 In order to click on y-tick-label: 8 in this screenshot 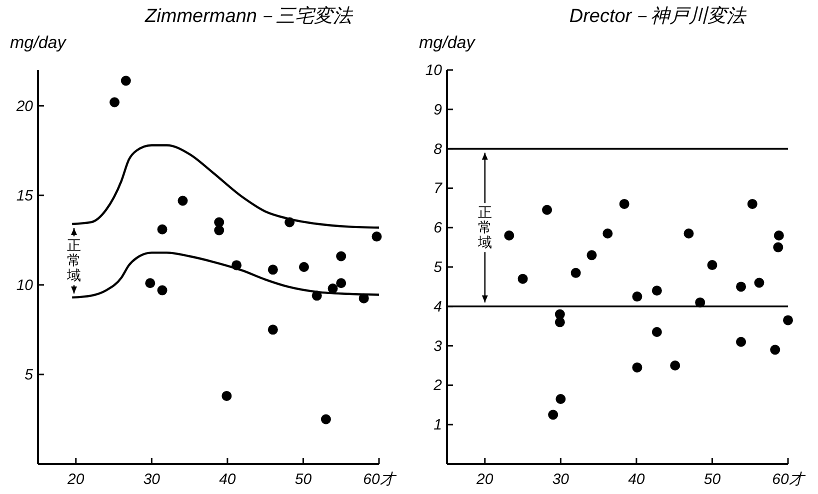, I will do `click(438, 149)`.